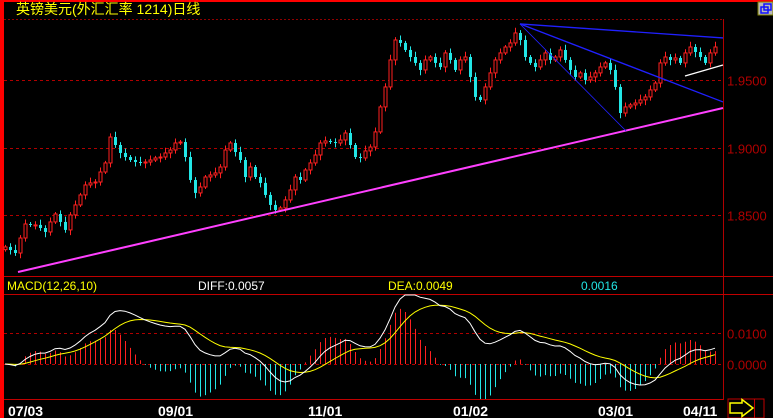 The height and width of the screenshot is (418, 773). Describe the element at coordinates (470, 410) in the screenshot. I see `date-tick-label: 01/02` at that location.